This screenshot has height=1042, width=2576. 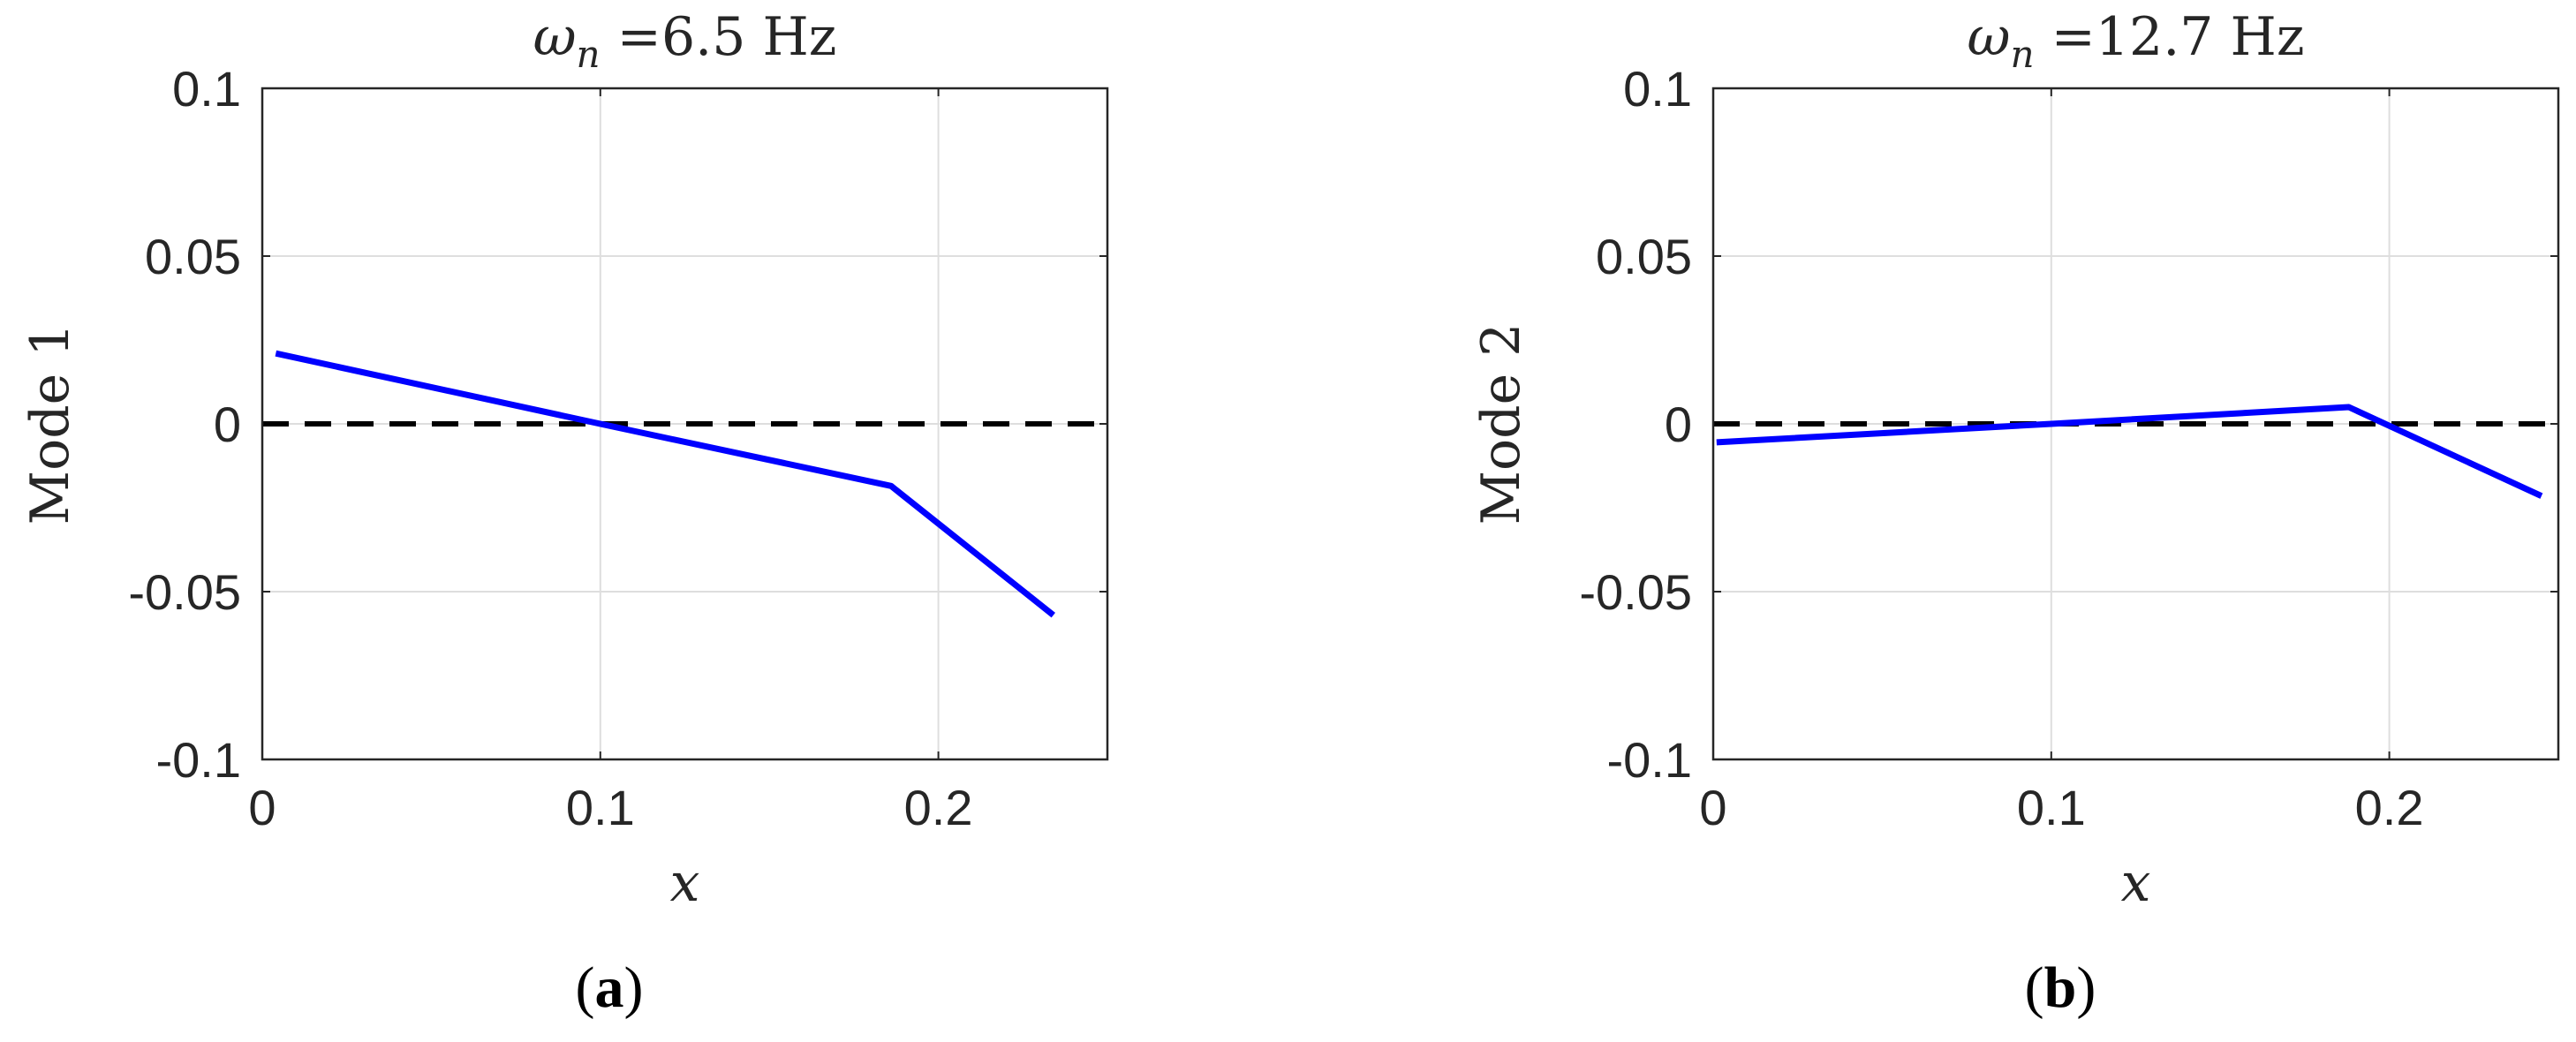 I want to click on y-axis-label: Mode 1, so click(x=50, y=424).